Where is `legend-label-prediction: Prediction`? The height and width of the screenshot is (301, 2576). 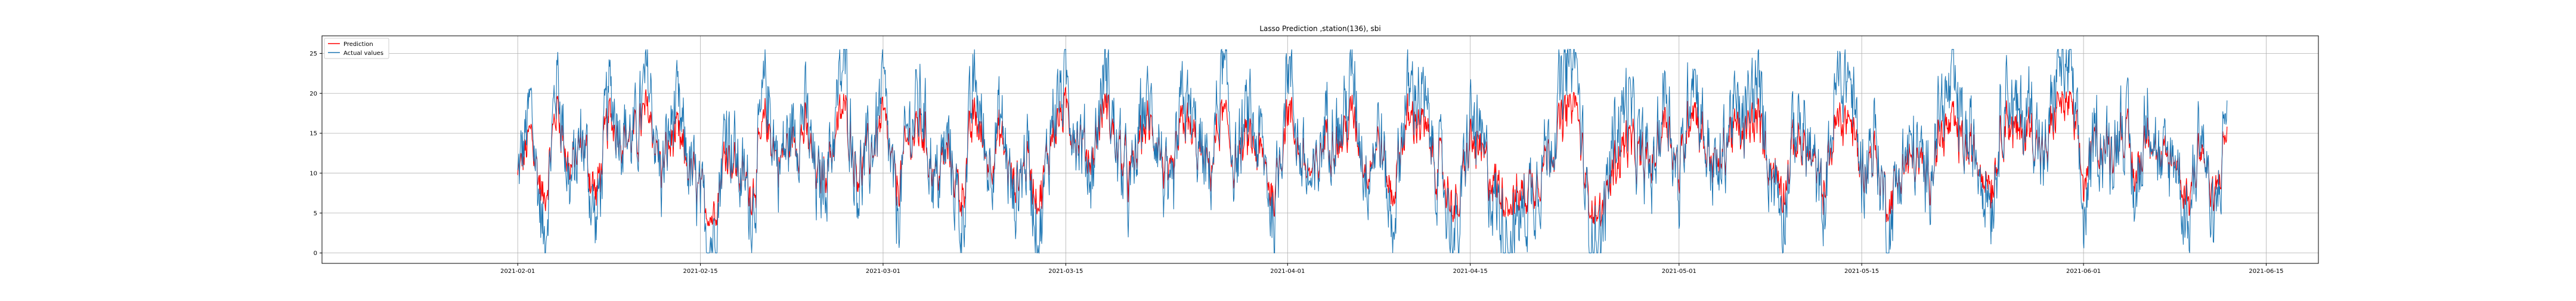
legend-label-prediction: Prediction is located at coordinates (358, 44).